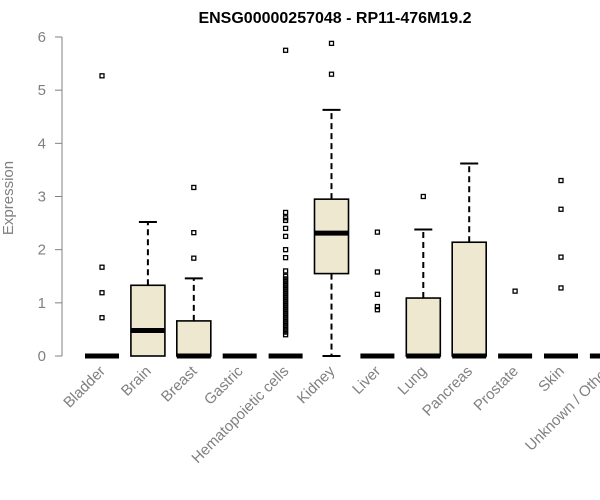 This screenshot has height=500, width=600. What do you see at coordinates (42, 143) in the screenshot?
I see `y-tick-label: 4` at bounding box center [42, 143].